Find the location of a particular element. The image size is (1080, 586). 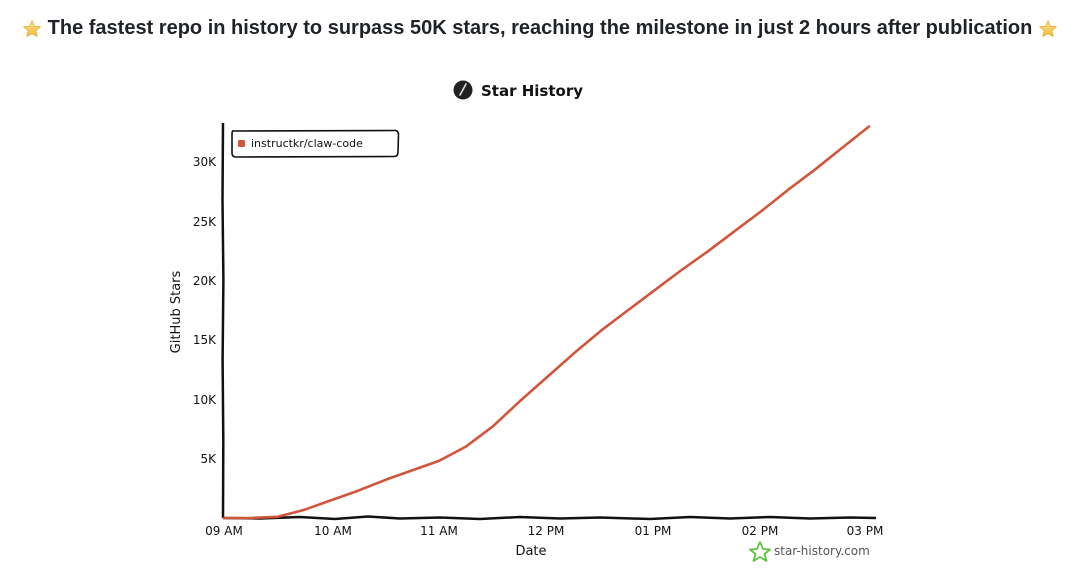

y-axis-ticks: 5K 10K 15K 20K 25K 30K is located at coordinates (205, 310).